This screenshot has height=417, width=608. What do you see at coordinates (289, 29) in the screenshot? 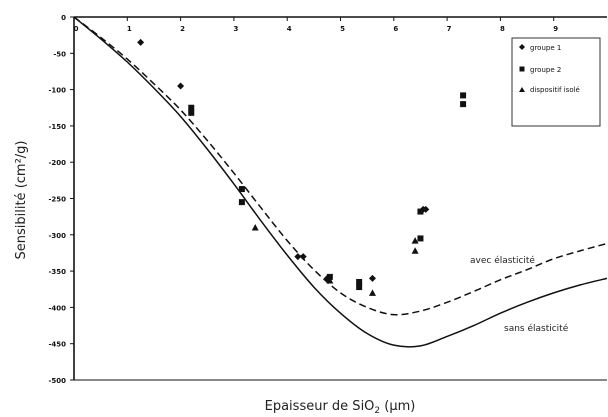
I see `x-tick-label-4: 4` at bounding box center [289, 29].